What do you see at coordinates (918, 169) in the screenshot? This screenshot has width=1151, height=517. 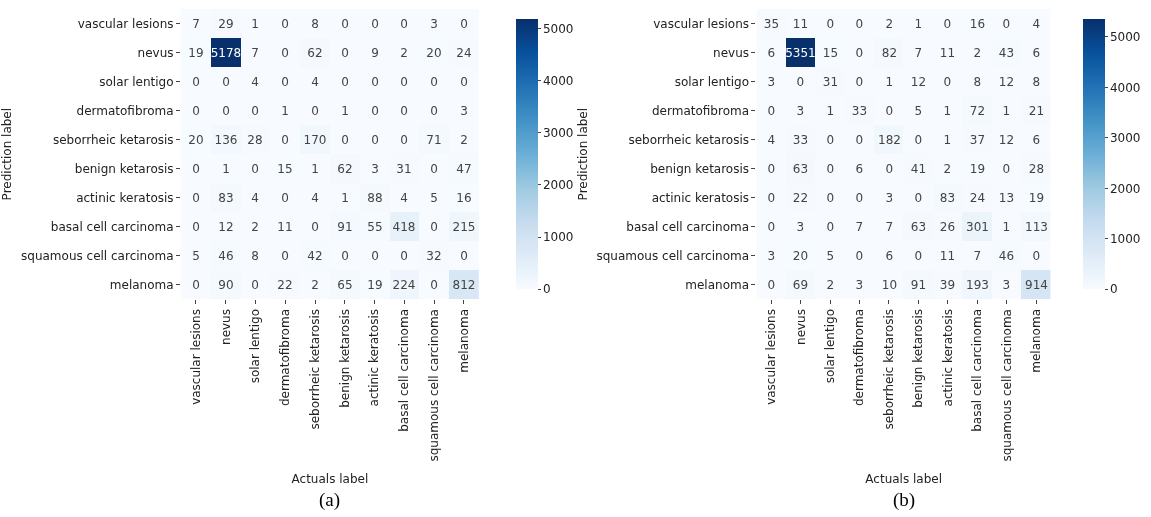 I see `data-label: 41` at bounding box center [918, 169].